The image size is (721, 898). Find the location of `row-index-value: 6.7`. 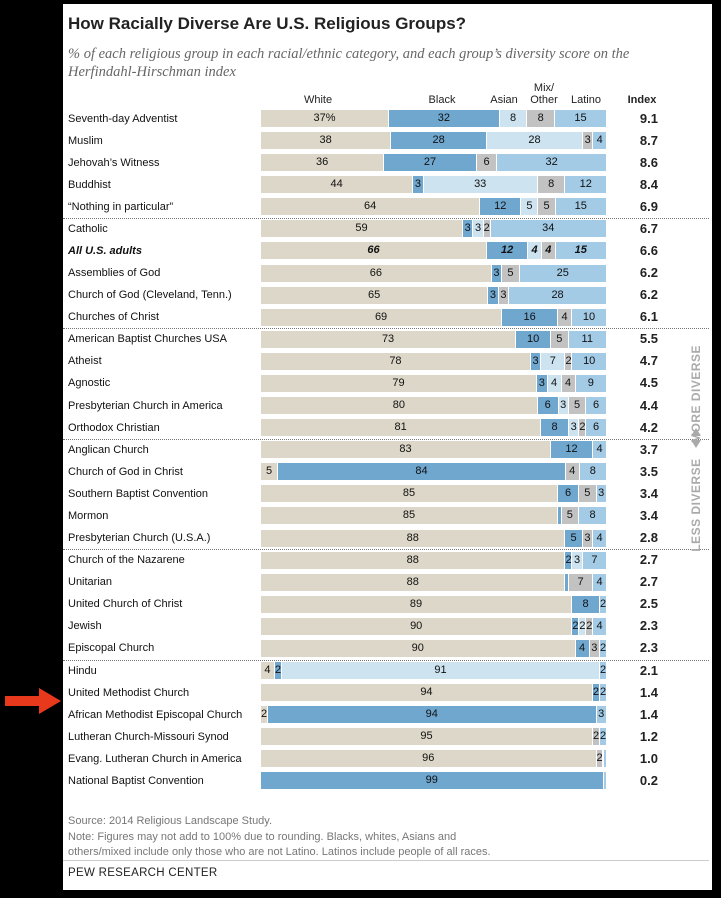

row-index-value: 6.7 is located at coordinates (648, 228).